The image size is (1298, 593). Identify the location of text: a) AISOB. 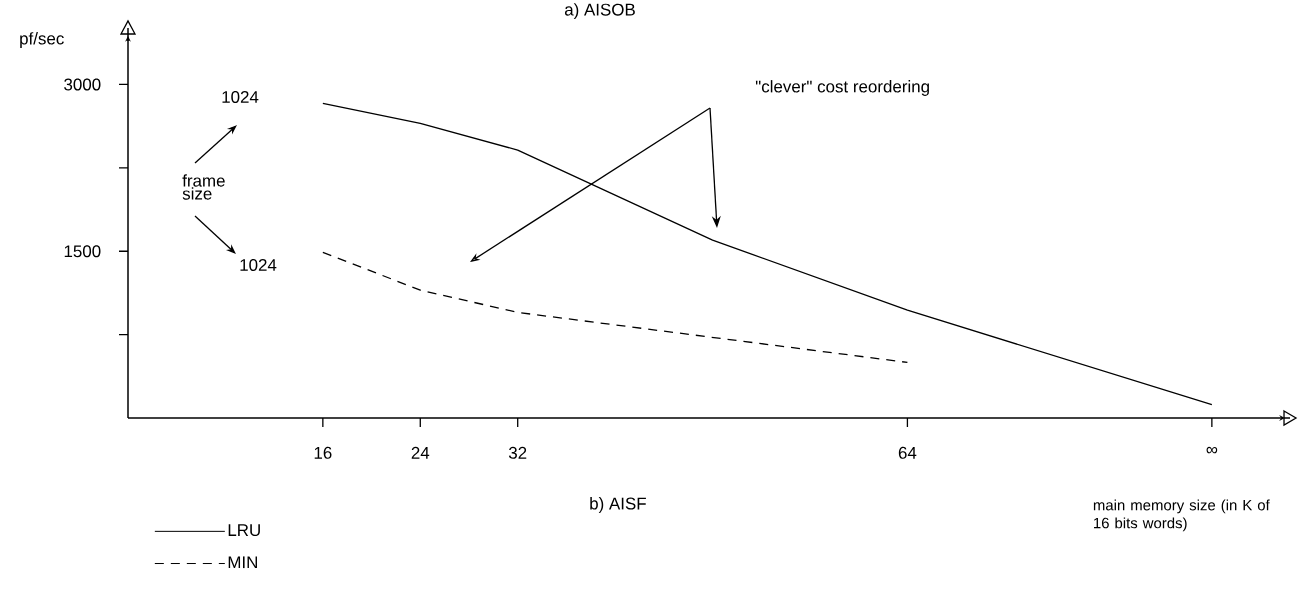
(599, 11).